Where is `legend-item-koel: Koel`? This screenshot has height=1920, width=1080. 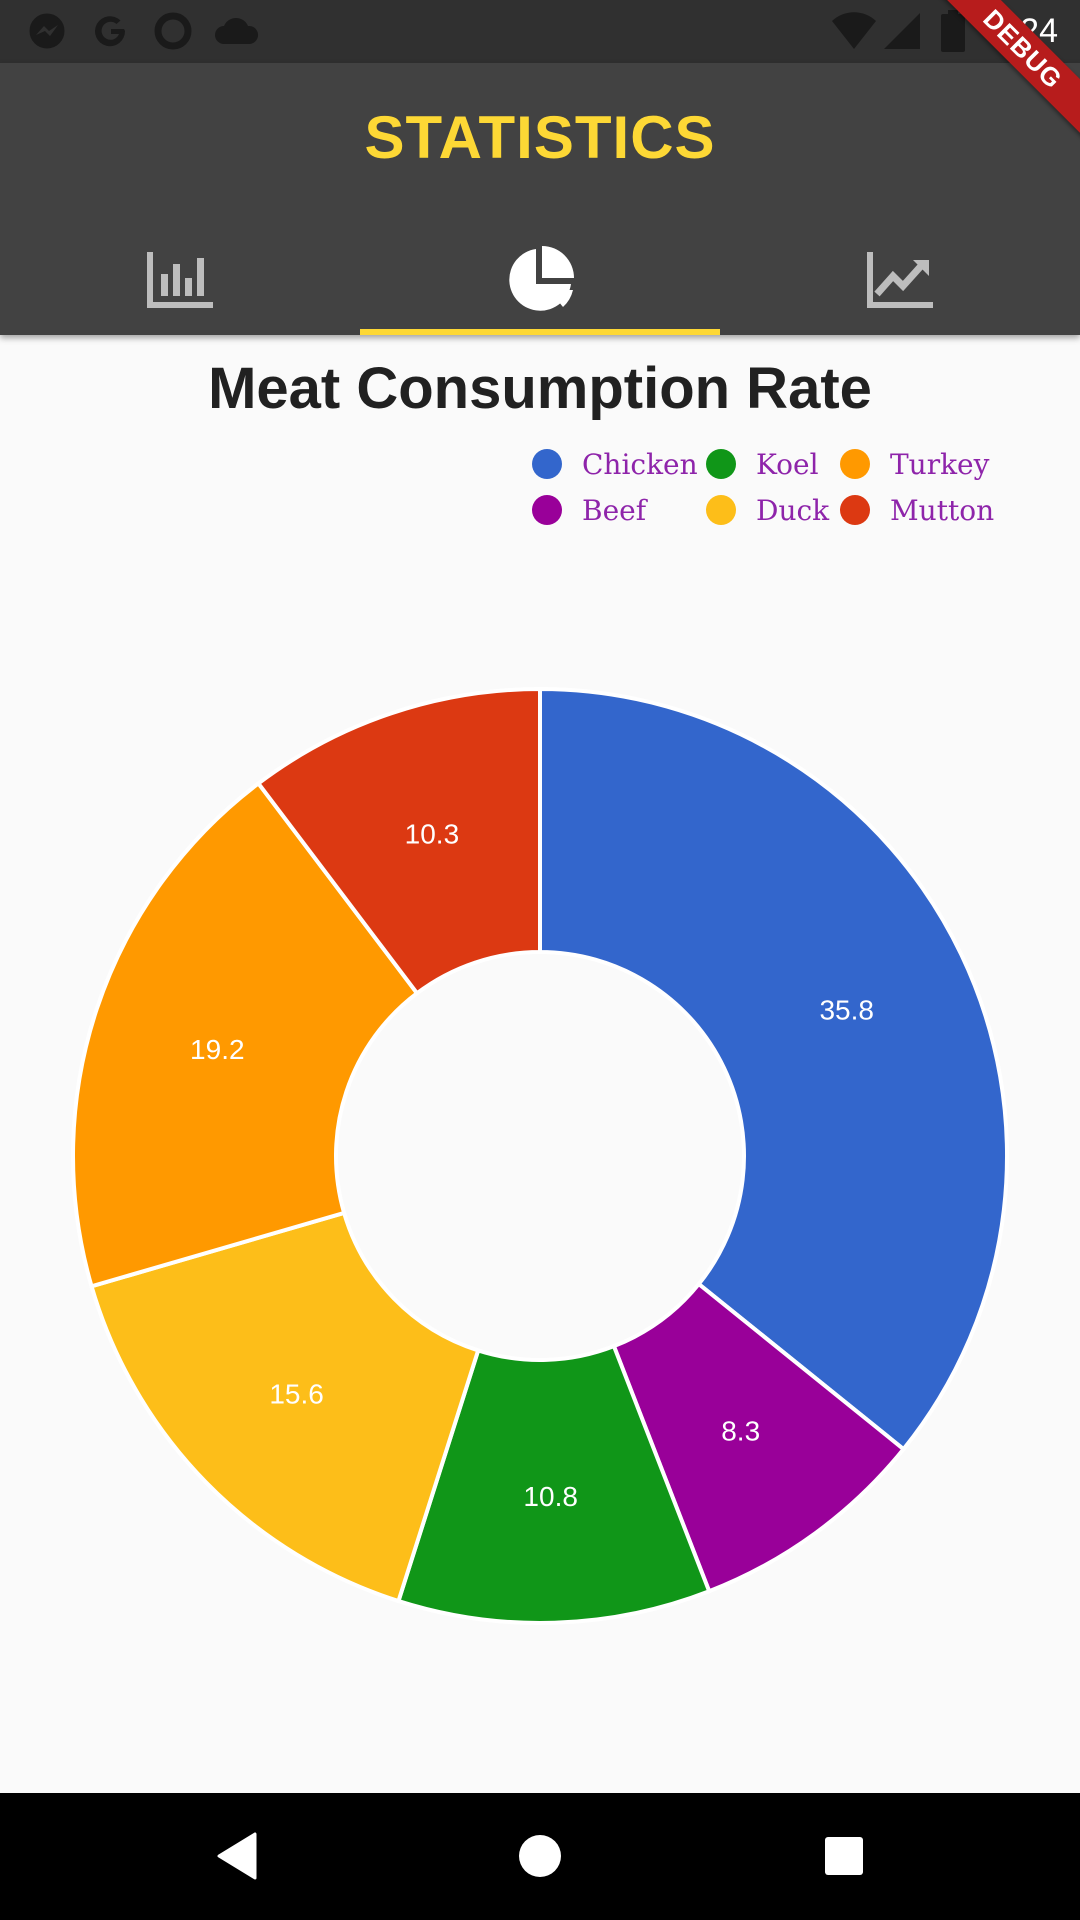
legend-item-koel: Koel is located at coordinates (773, 464).